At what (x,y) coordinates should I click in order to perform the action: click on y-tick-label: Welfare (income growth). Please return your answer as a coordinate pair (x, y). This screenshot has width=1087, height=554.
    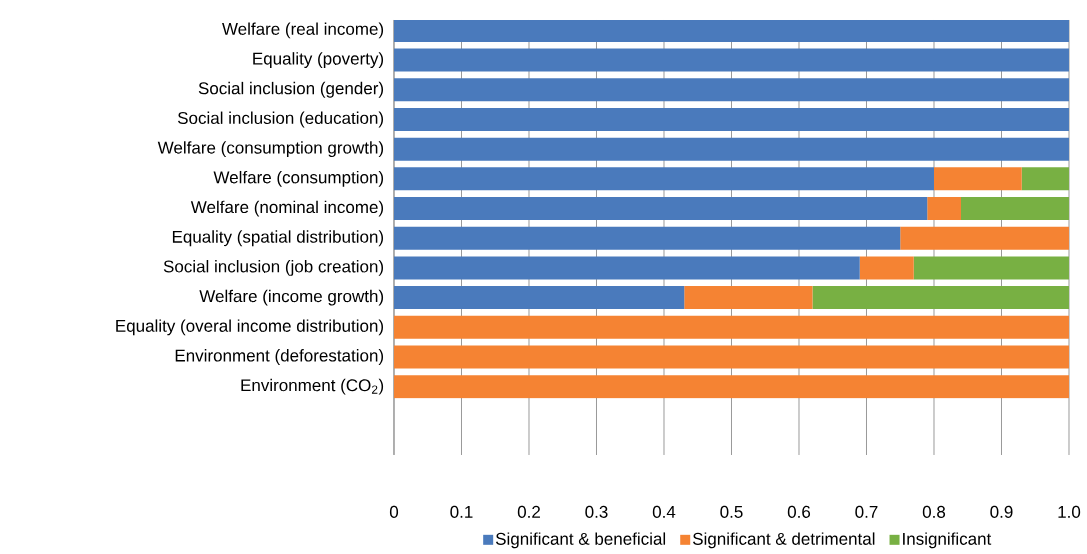
    Looking at the image, I should click on (291, 297).